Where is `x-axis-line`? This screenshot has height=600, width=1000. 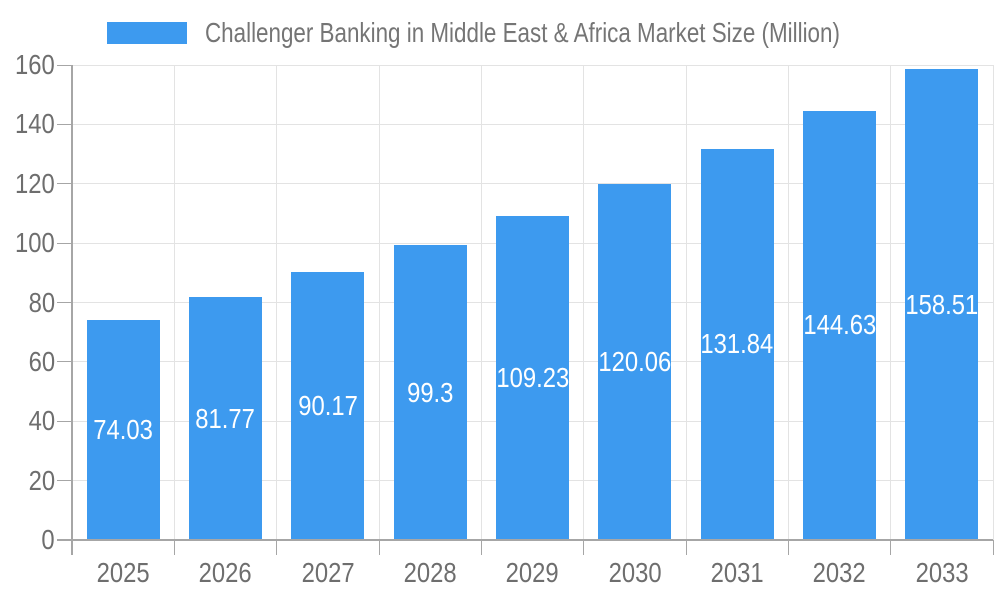
x-axis-line is located at coordinates (525, 540).